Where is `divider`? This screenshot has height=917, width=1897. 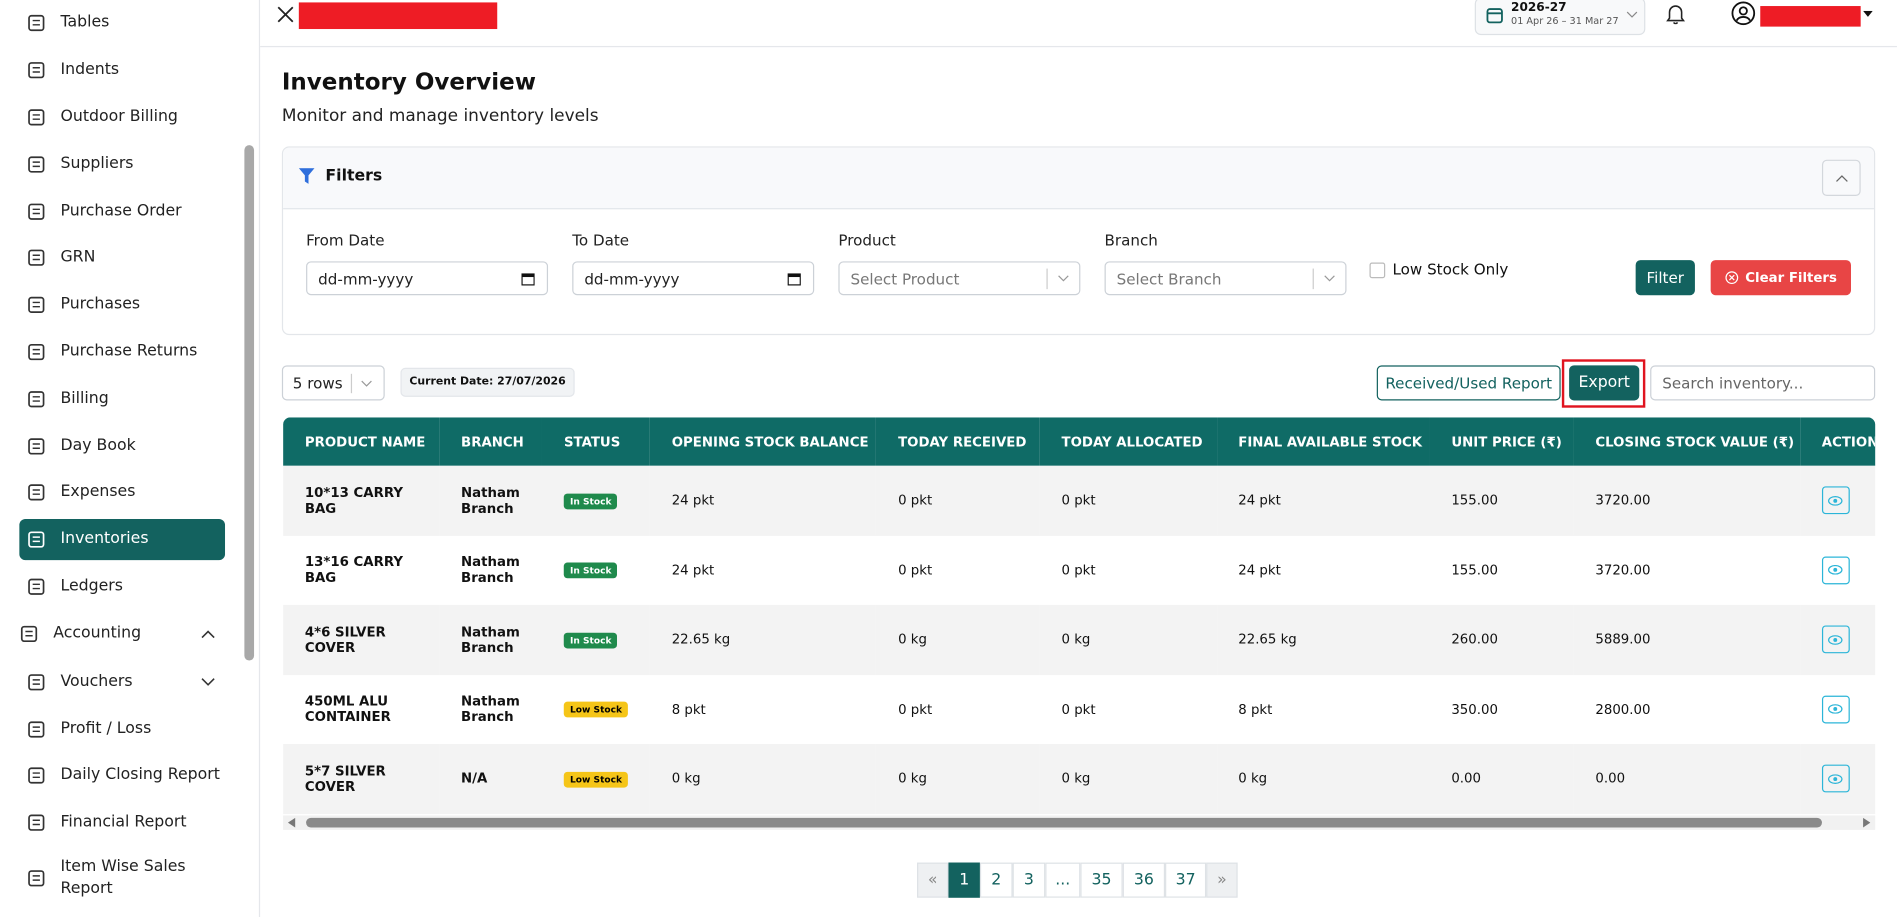 divider is located at coordinates (1047, 279).